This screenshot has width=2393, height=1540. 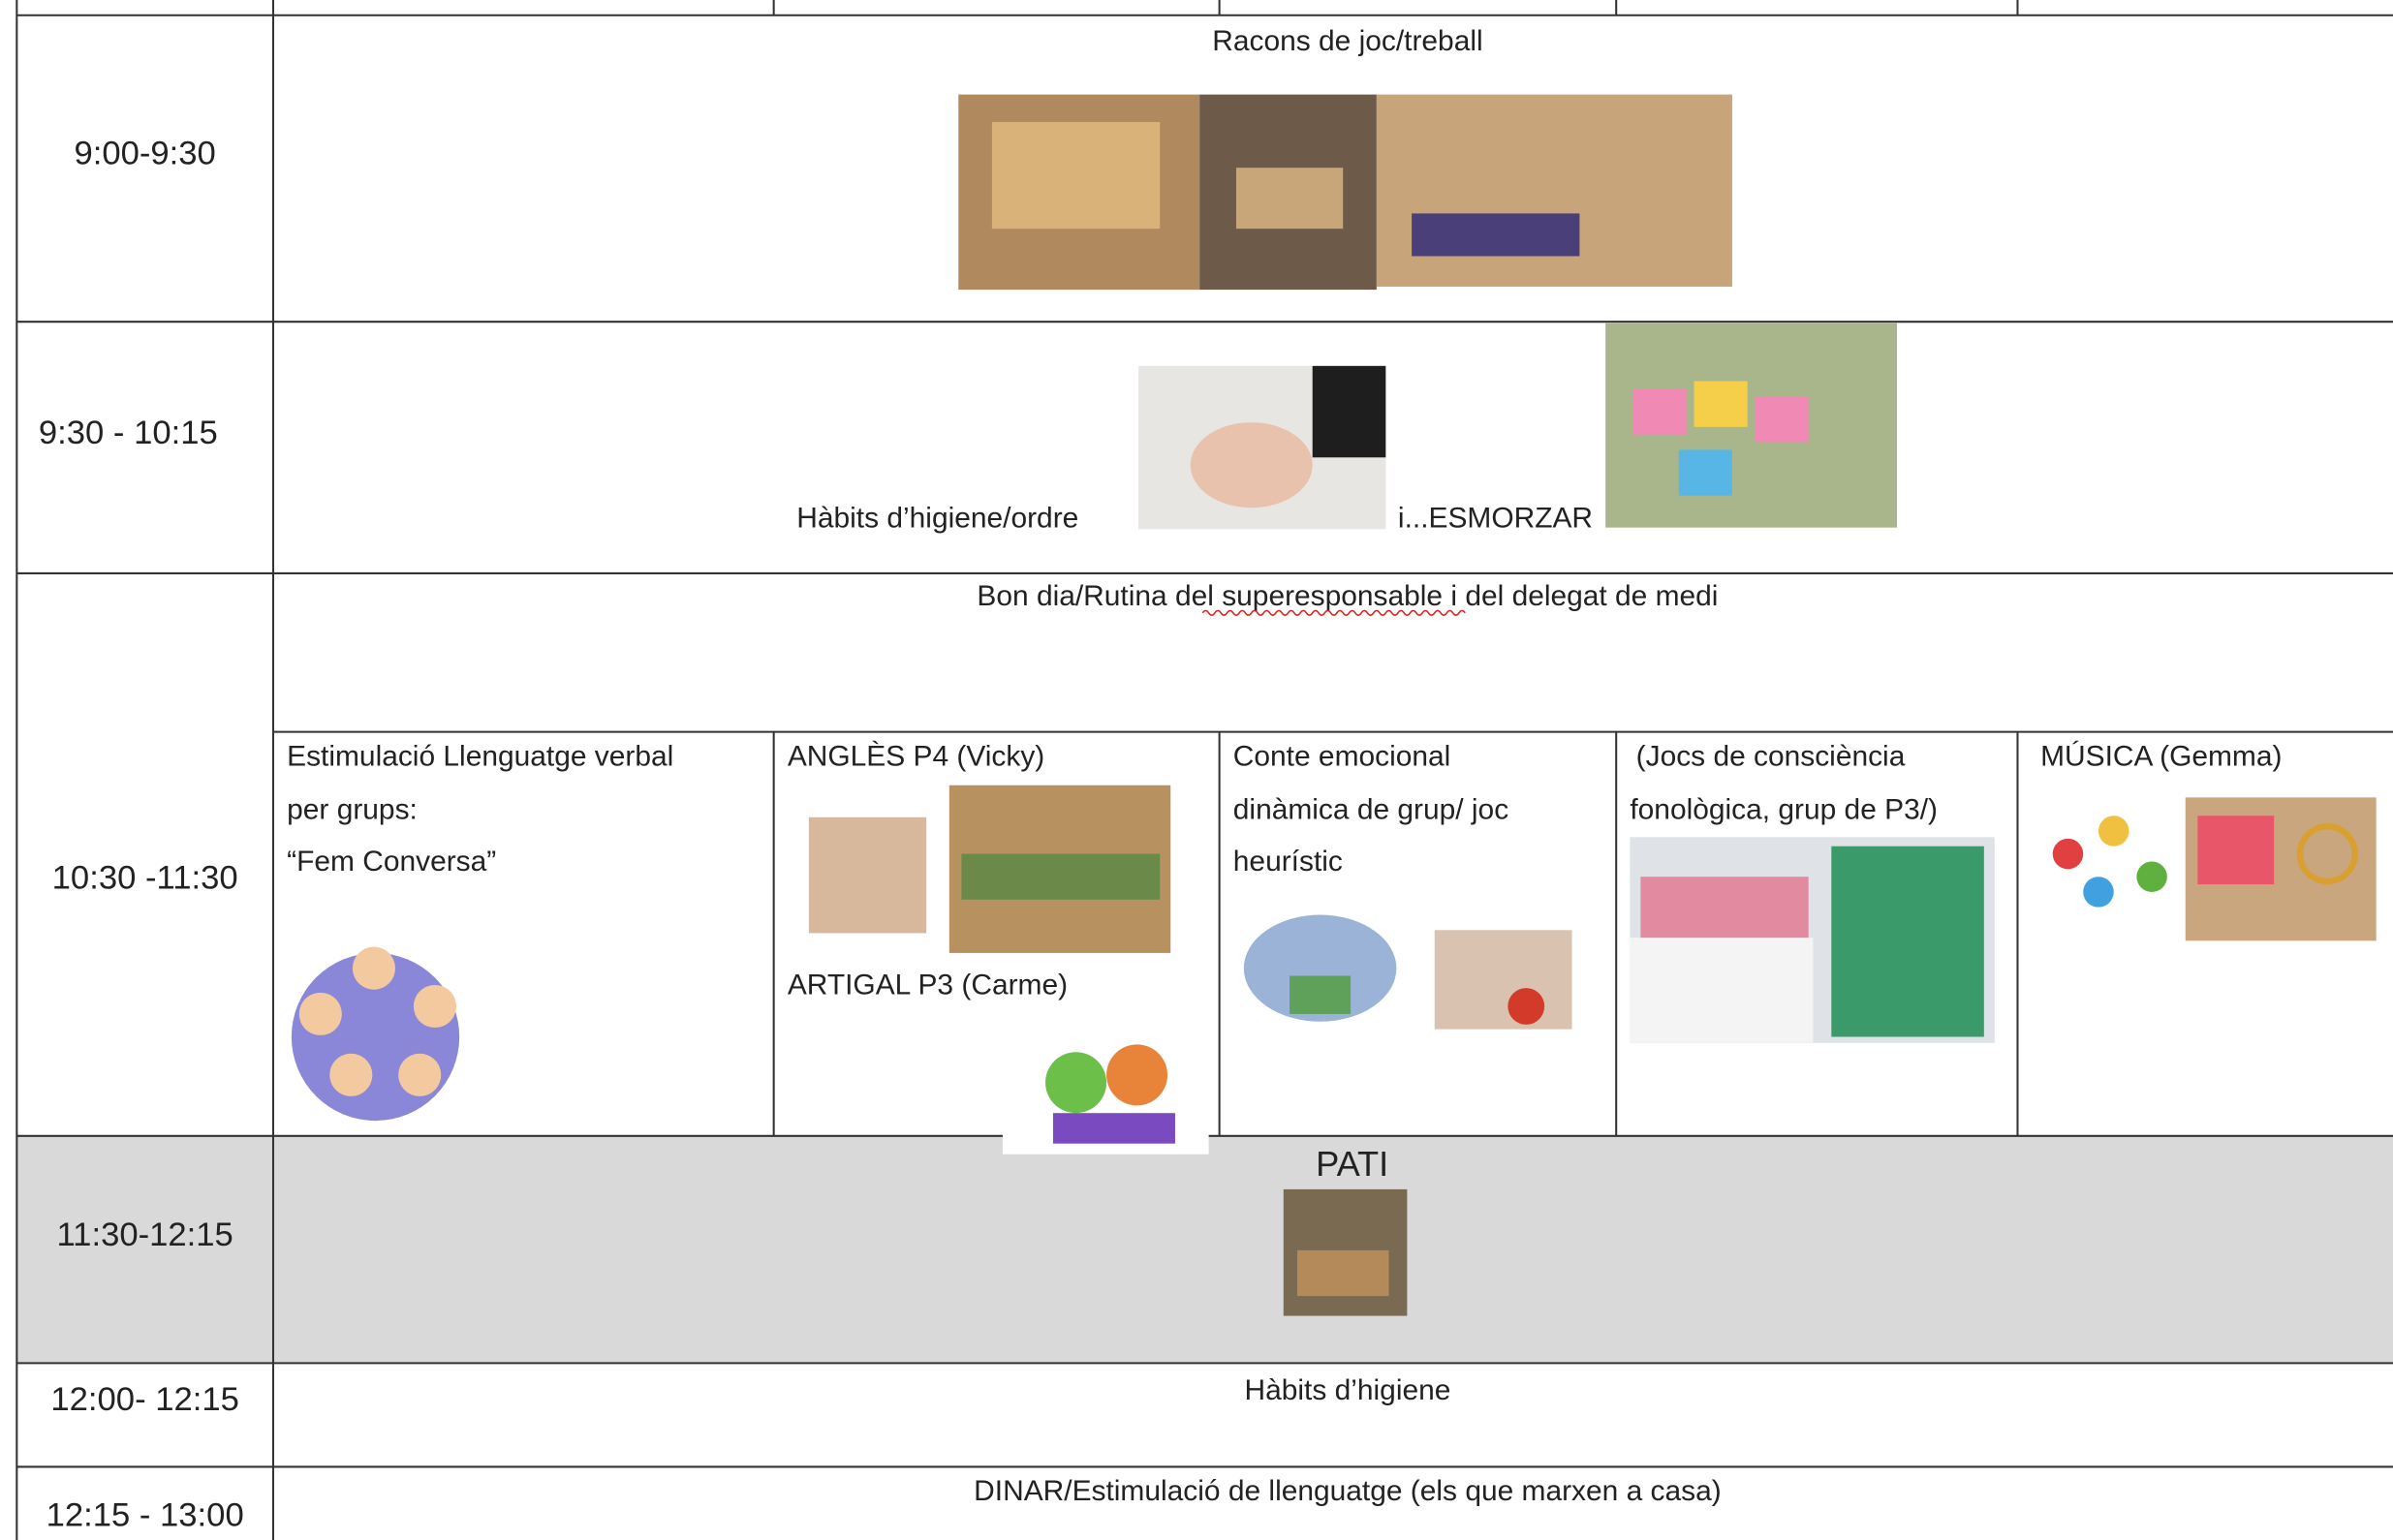 I want to click on group-text: heurístic, so click(x=1288, y=862).